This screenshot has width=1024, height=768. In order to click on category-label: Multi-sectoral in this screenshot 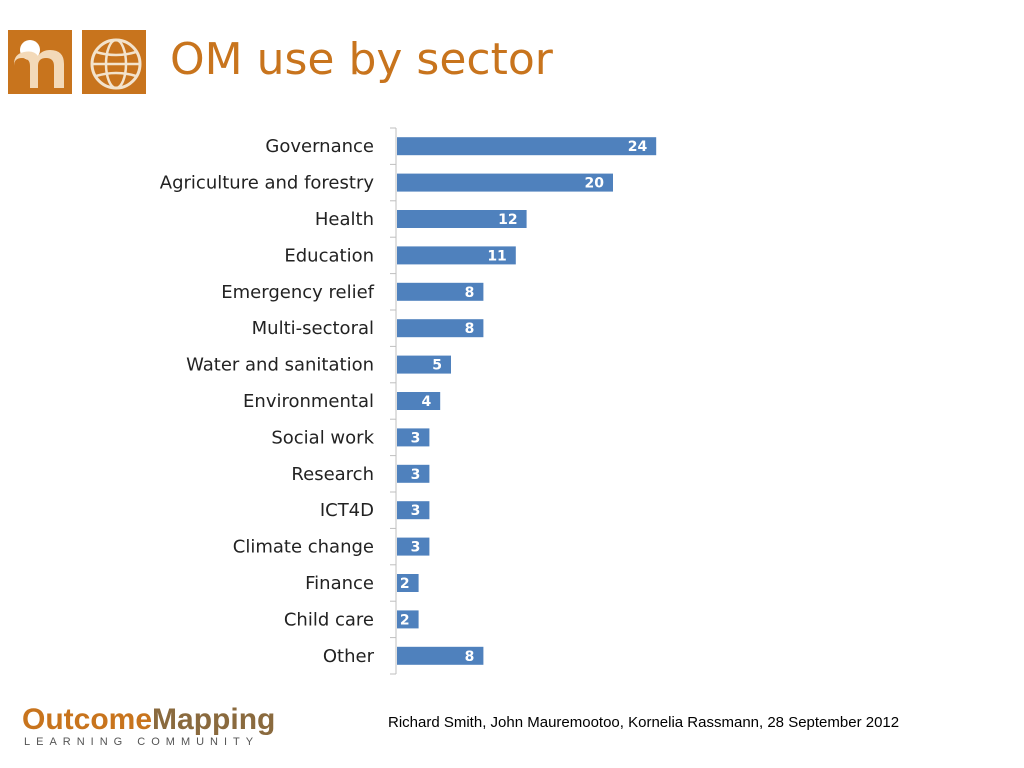, I will do `click(313, 328)`.